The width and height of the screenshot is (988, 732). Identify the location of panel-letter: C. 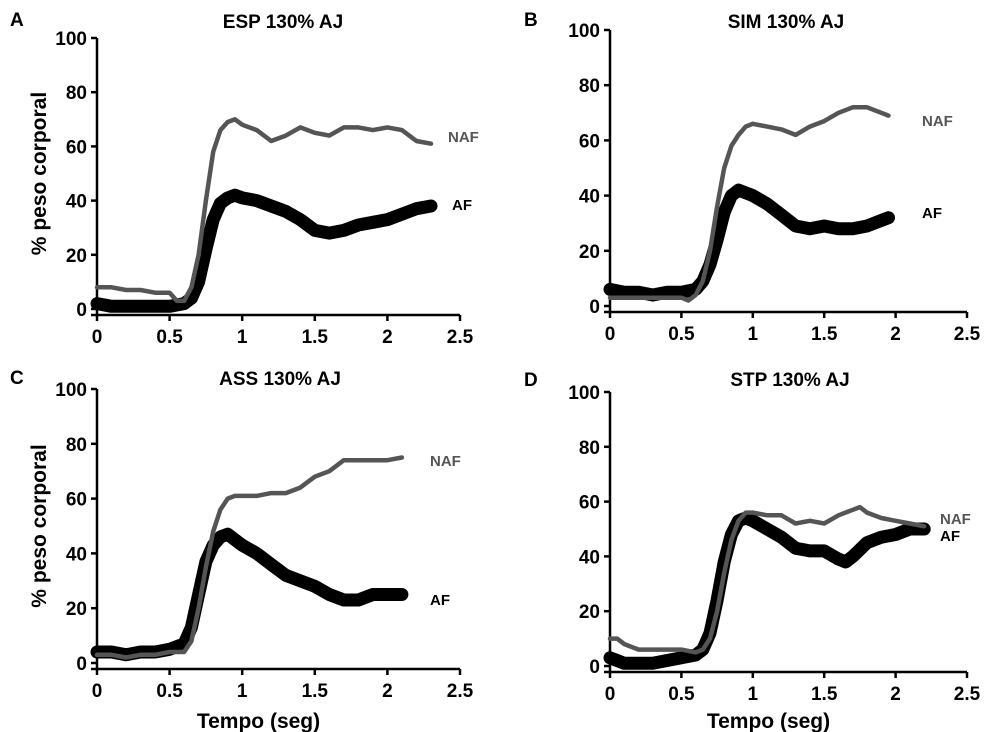
(17, 378).